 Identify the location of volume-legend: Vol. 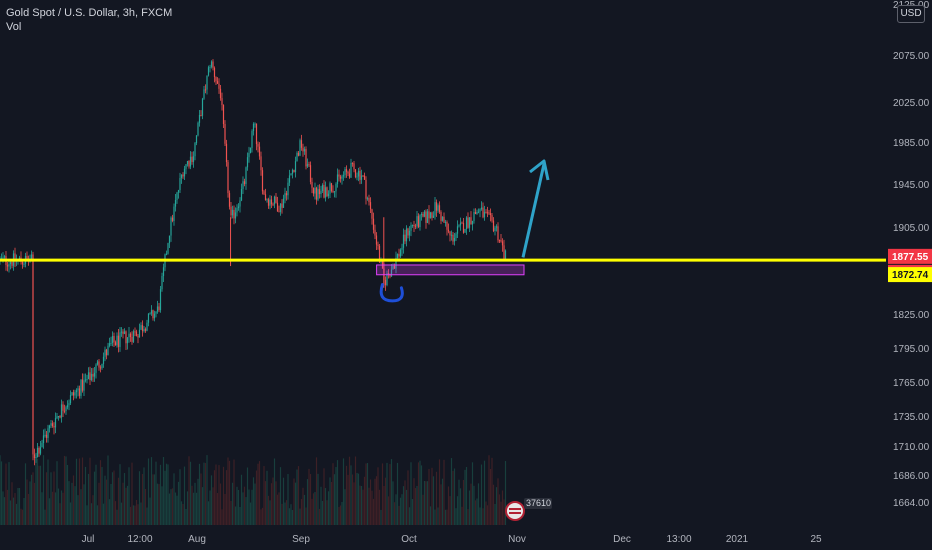
(14, 27).